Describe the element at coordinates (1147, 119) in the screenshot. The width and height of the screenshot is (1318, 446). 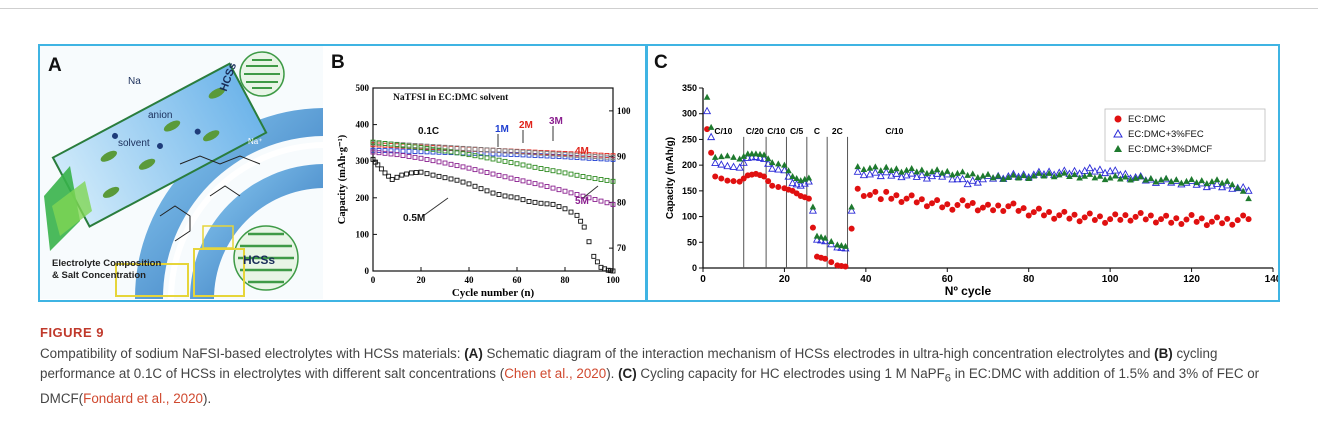
I see `legend-label: EC:DMC` at that location.